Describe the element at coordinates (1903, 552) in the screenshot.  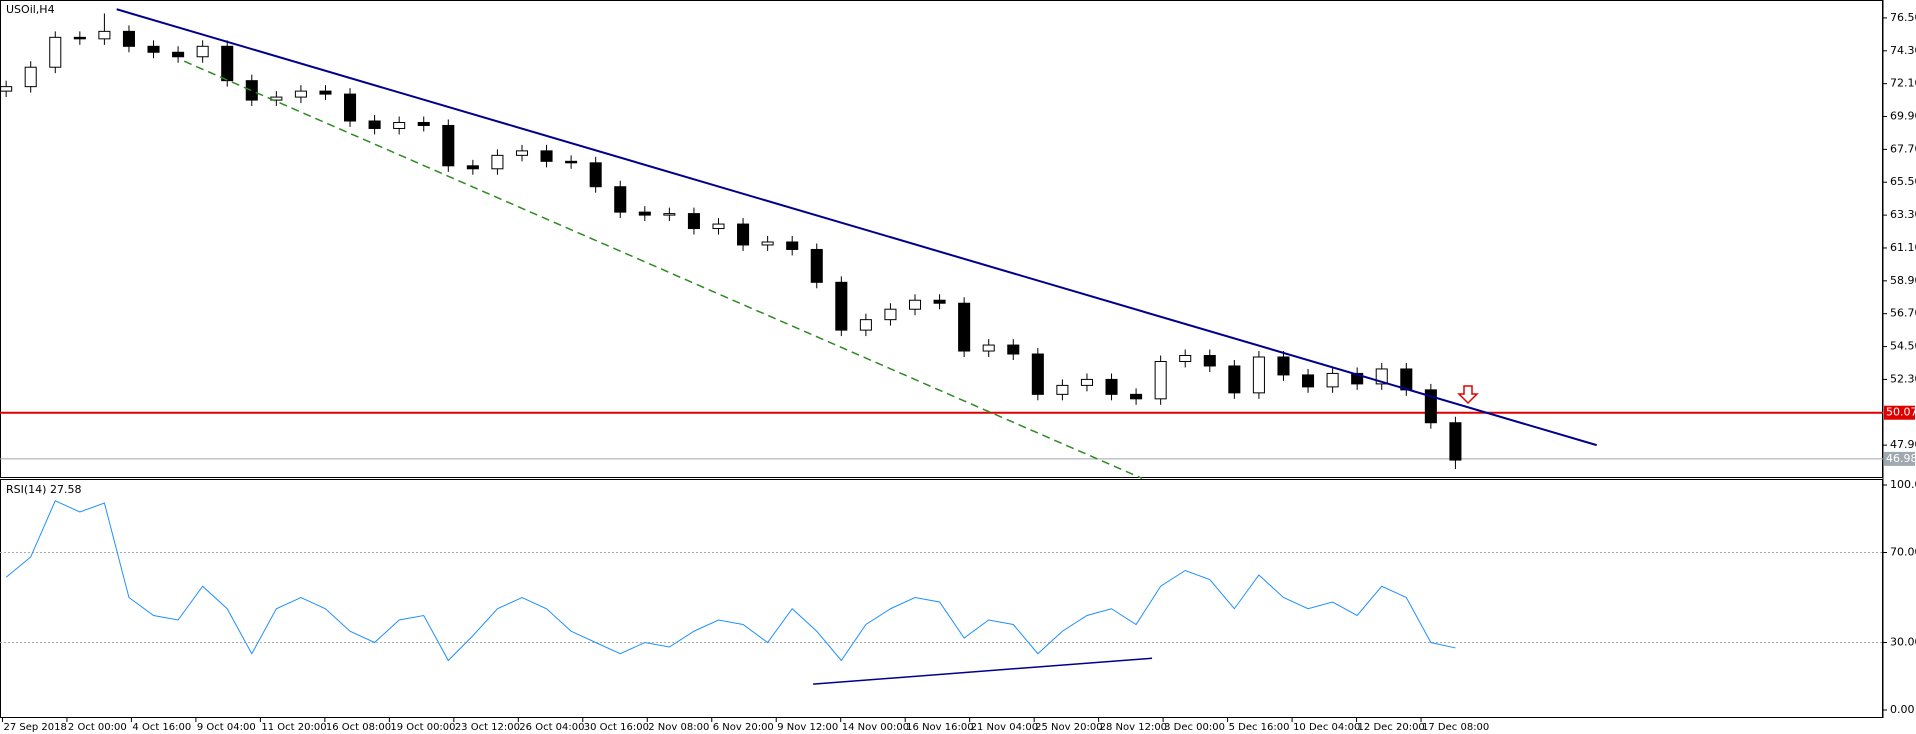
I see `y-tick-label: 70.00` at that location.